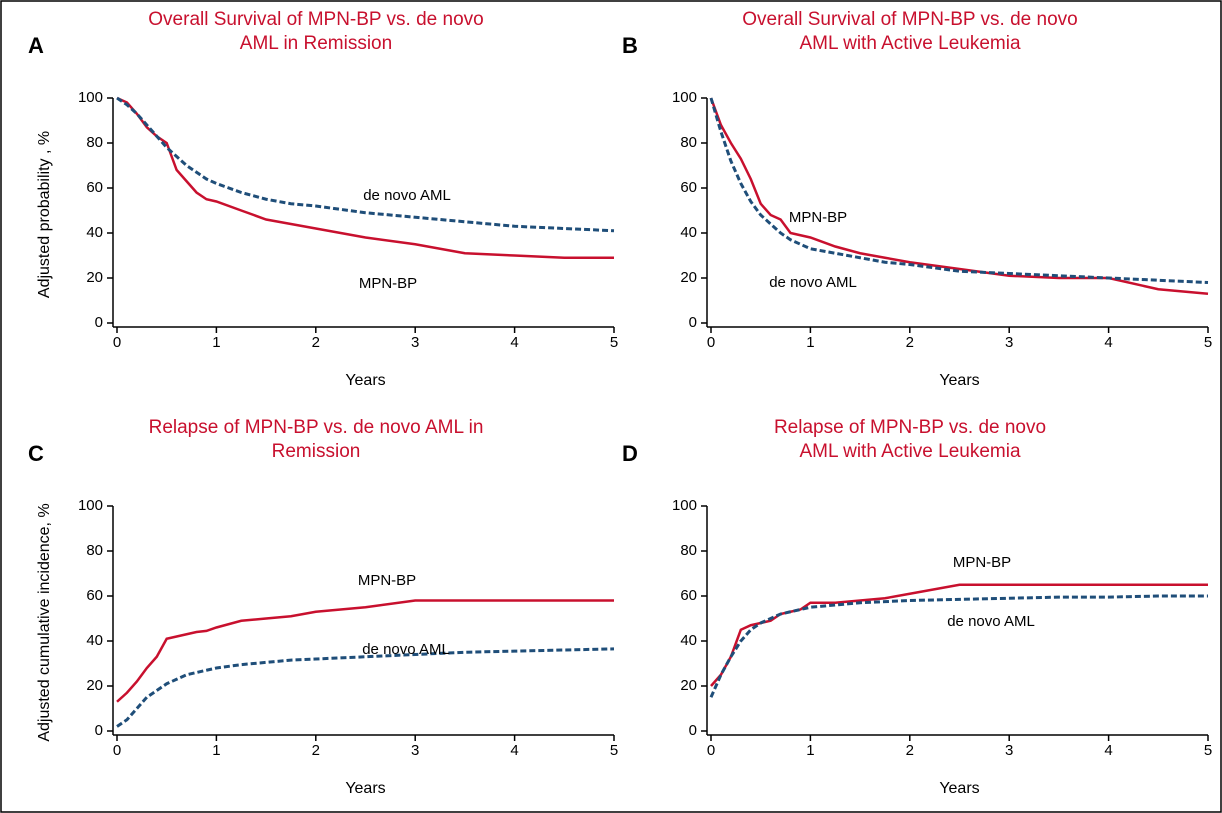  I want to click on panel-label: D, so click(630, 453).